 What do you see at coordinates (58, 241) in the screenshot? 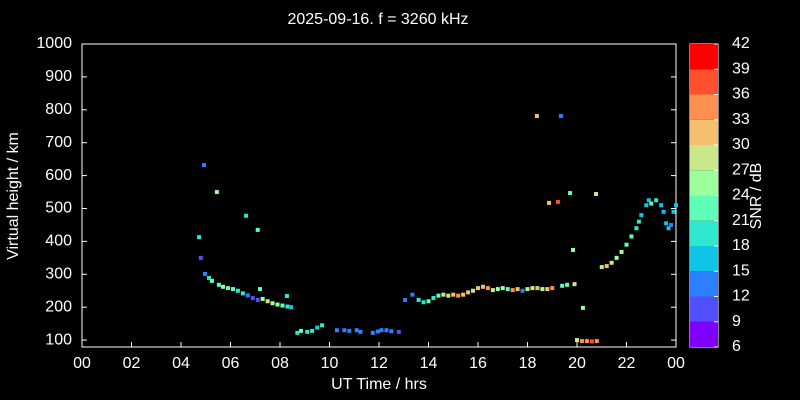
I see `y-tick-label: 400` at bounding box center [58, 241].